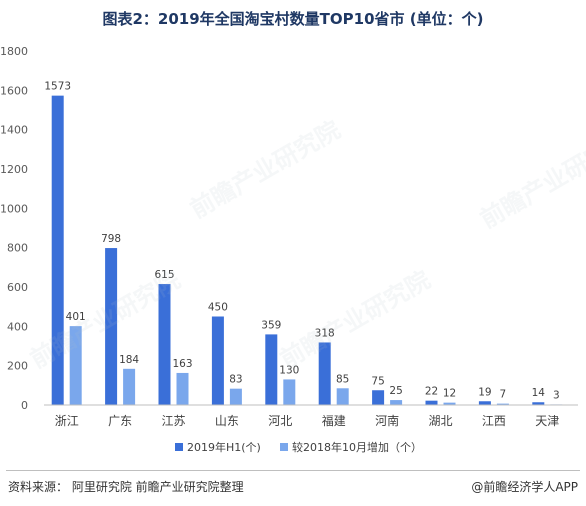 The width and height of the screenshot is (586, 506). What do you see at coordinates (311, 416) in the screenshot?
I see `x-axis: 浙江 广东 江苏 山东 河北 福建 河南 湖北 江西 天津` at bounding box center [311, 416].